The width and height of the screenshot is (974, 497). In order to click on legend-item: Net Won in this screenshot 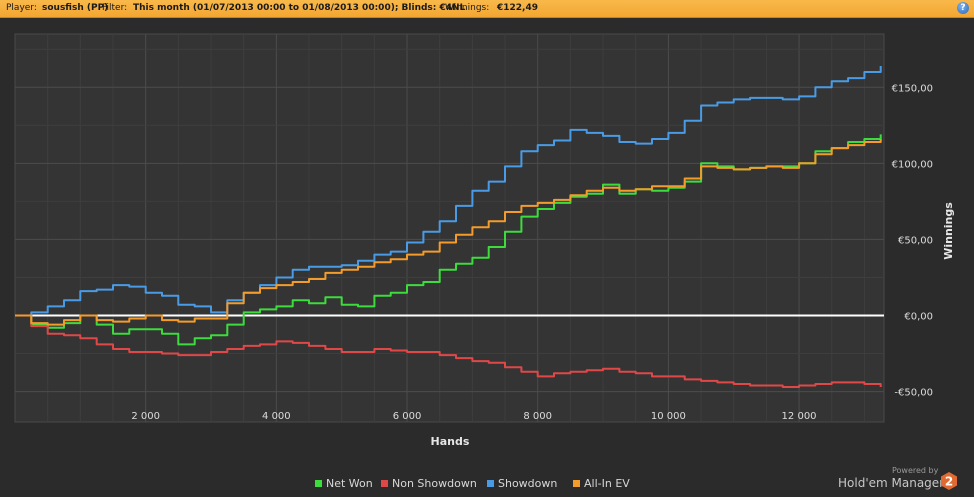, I will do `click(344, 484)`.